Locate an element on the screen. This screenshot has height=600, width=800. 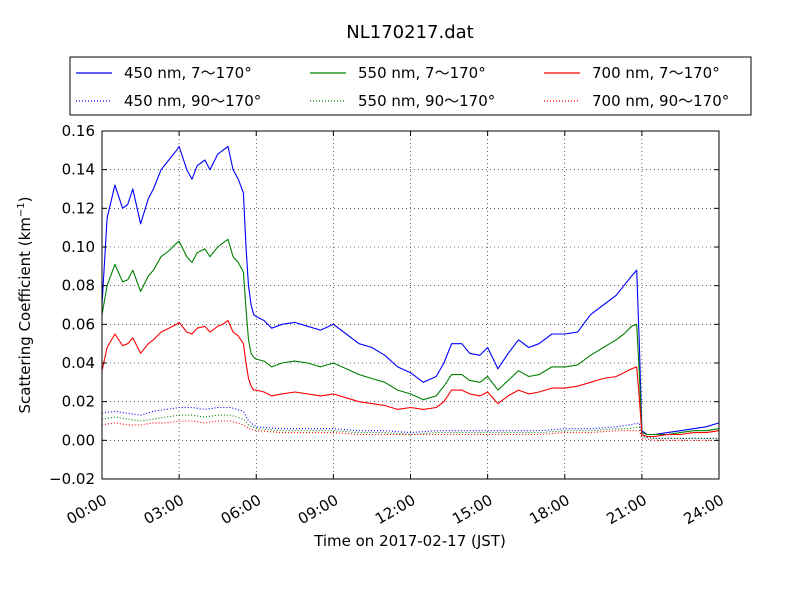
y-tick-label: 0.16 is located at coordinates (78, 131).